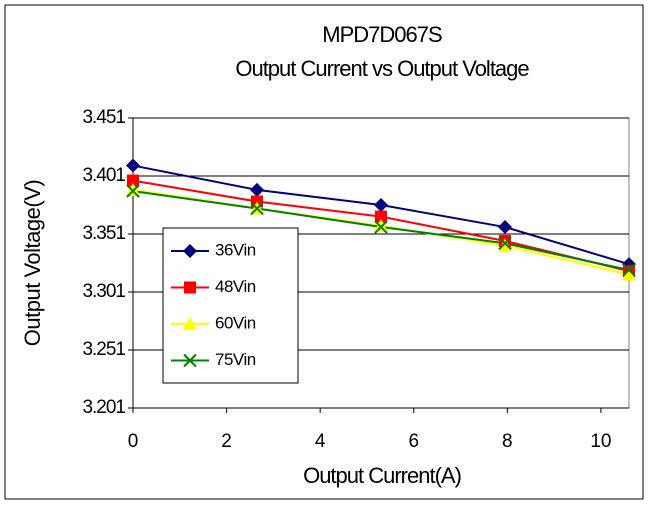  What do you see at coordinates (103, 175) in the screenshot?
I see `y-tick-label: 3.401` at bounding box center [103, 175].